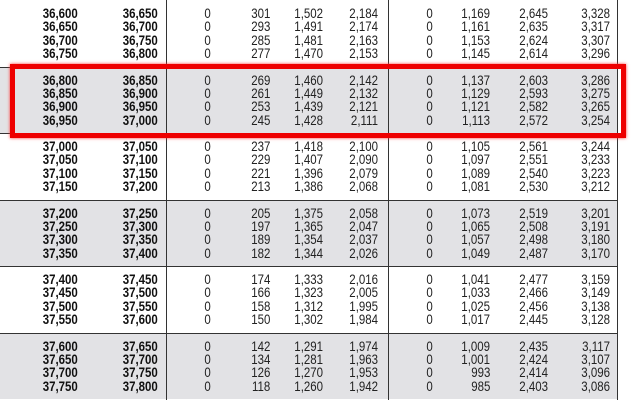  I want to click on income-bracket-cell: 37,150, so click(60, 186).